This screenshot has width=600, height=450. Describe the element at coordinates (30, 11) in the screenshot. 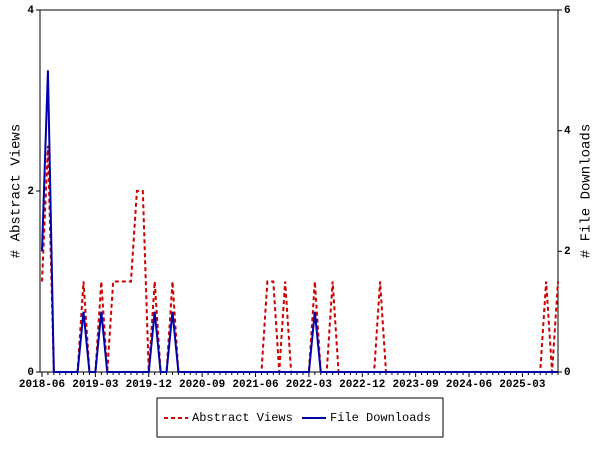

I see `y-tick-label: 4` at that location.